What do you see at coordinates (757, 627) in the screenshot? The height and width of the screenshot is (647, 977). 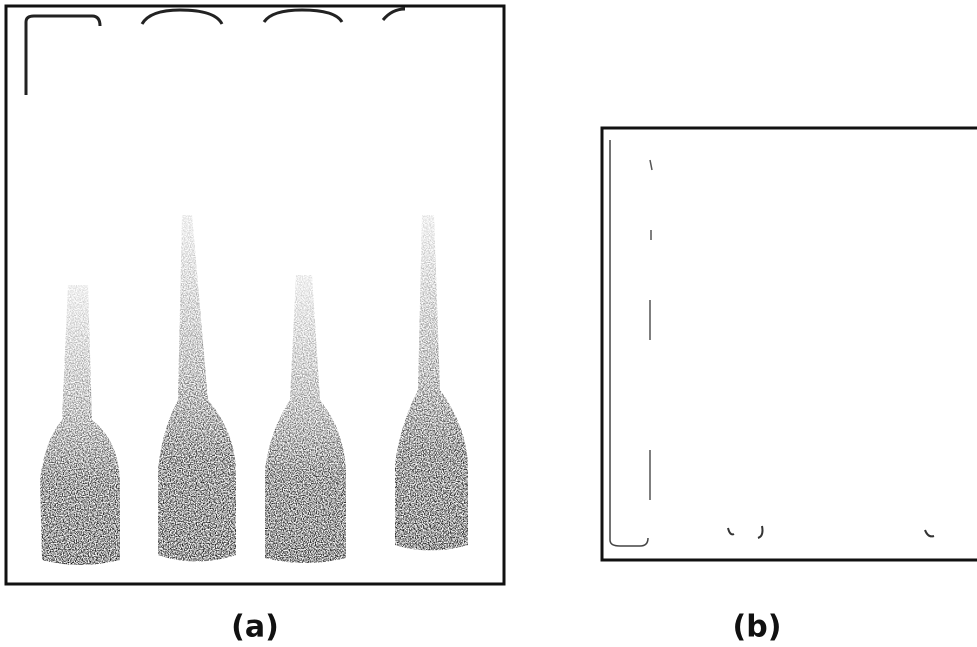 I see `panel-label: (b)` at bounding box center [757, 627].